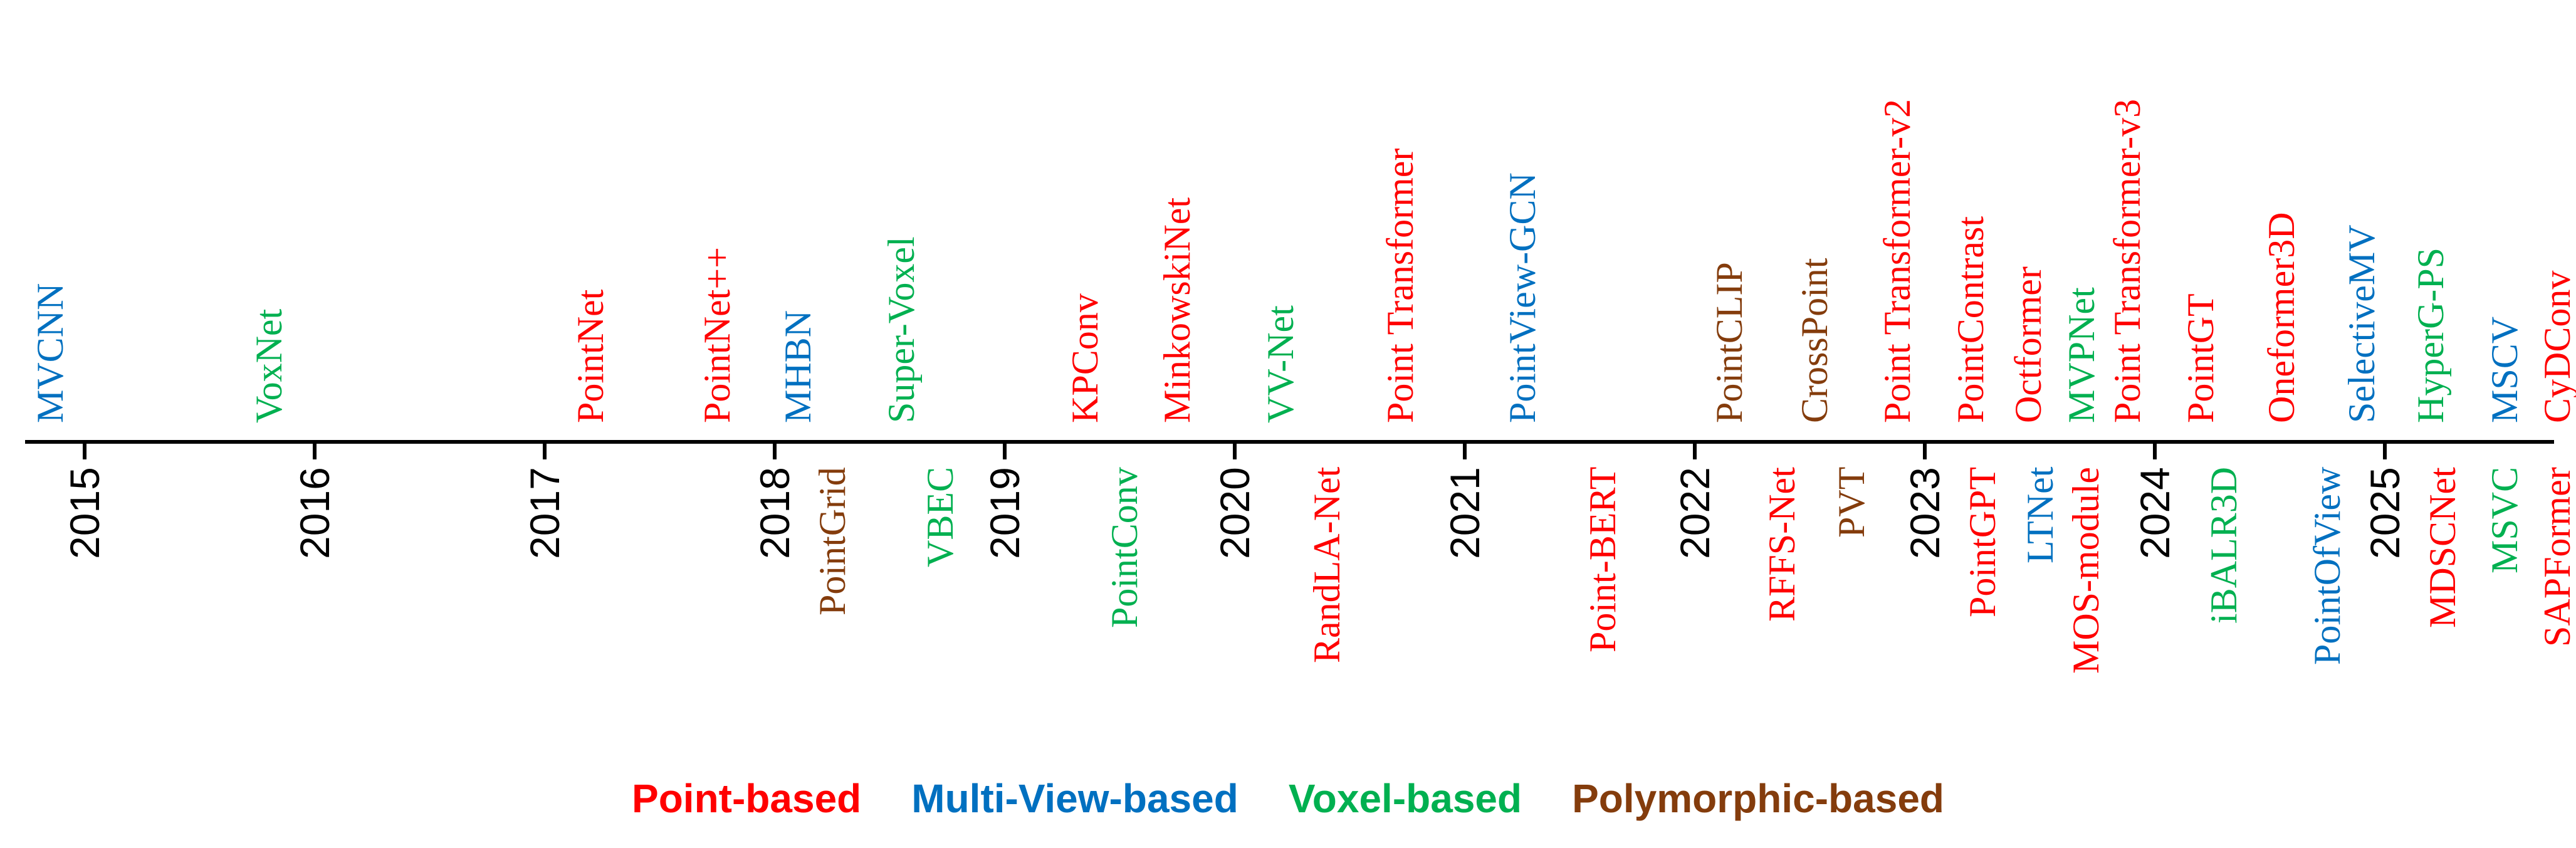 The image size is (2576, 848). What do you see at coordinates (2442, 547) in the screenshot?
I see `method-label: MDSCNet` at bounding box center [2442, 547].